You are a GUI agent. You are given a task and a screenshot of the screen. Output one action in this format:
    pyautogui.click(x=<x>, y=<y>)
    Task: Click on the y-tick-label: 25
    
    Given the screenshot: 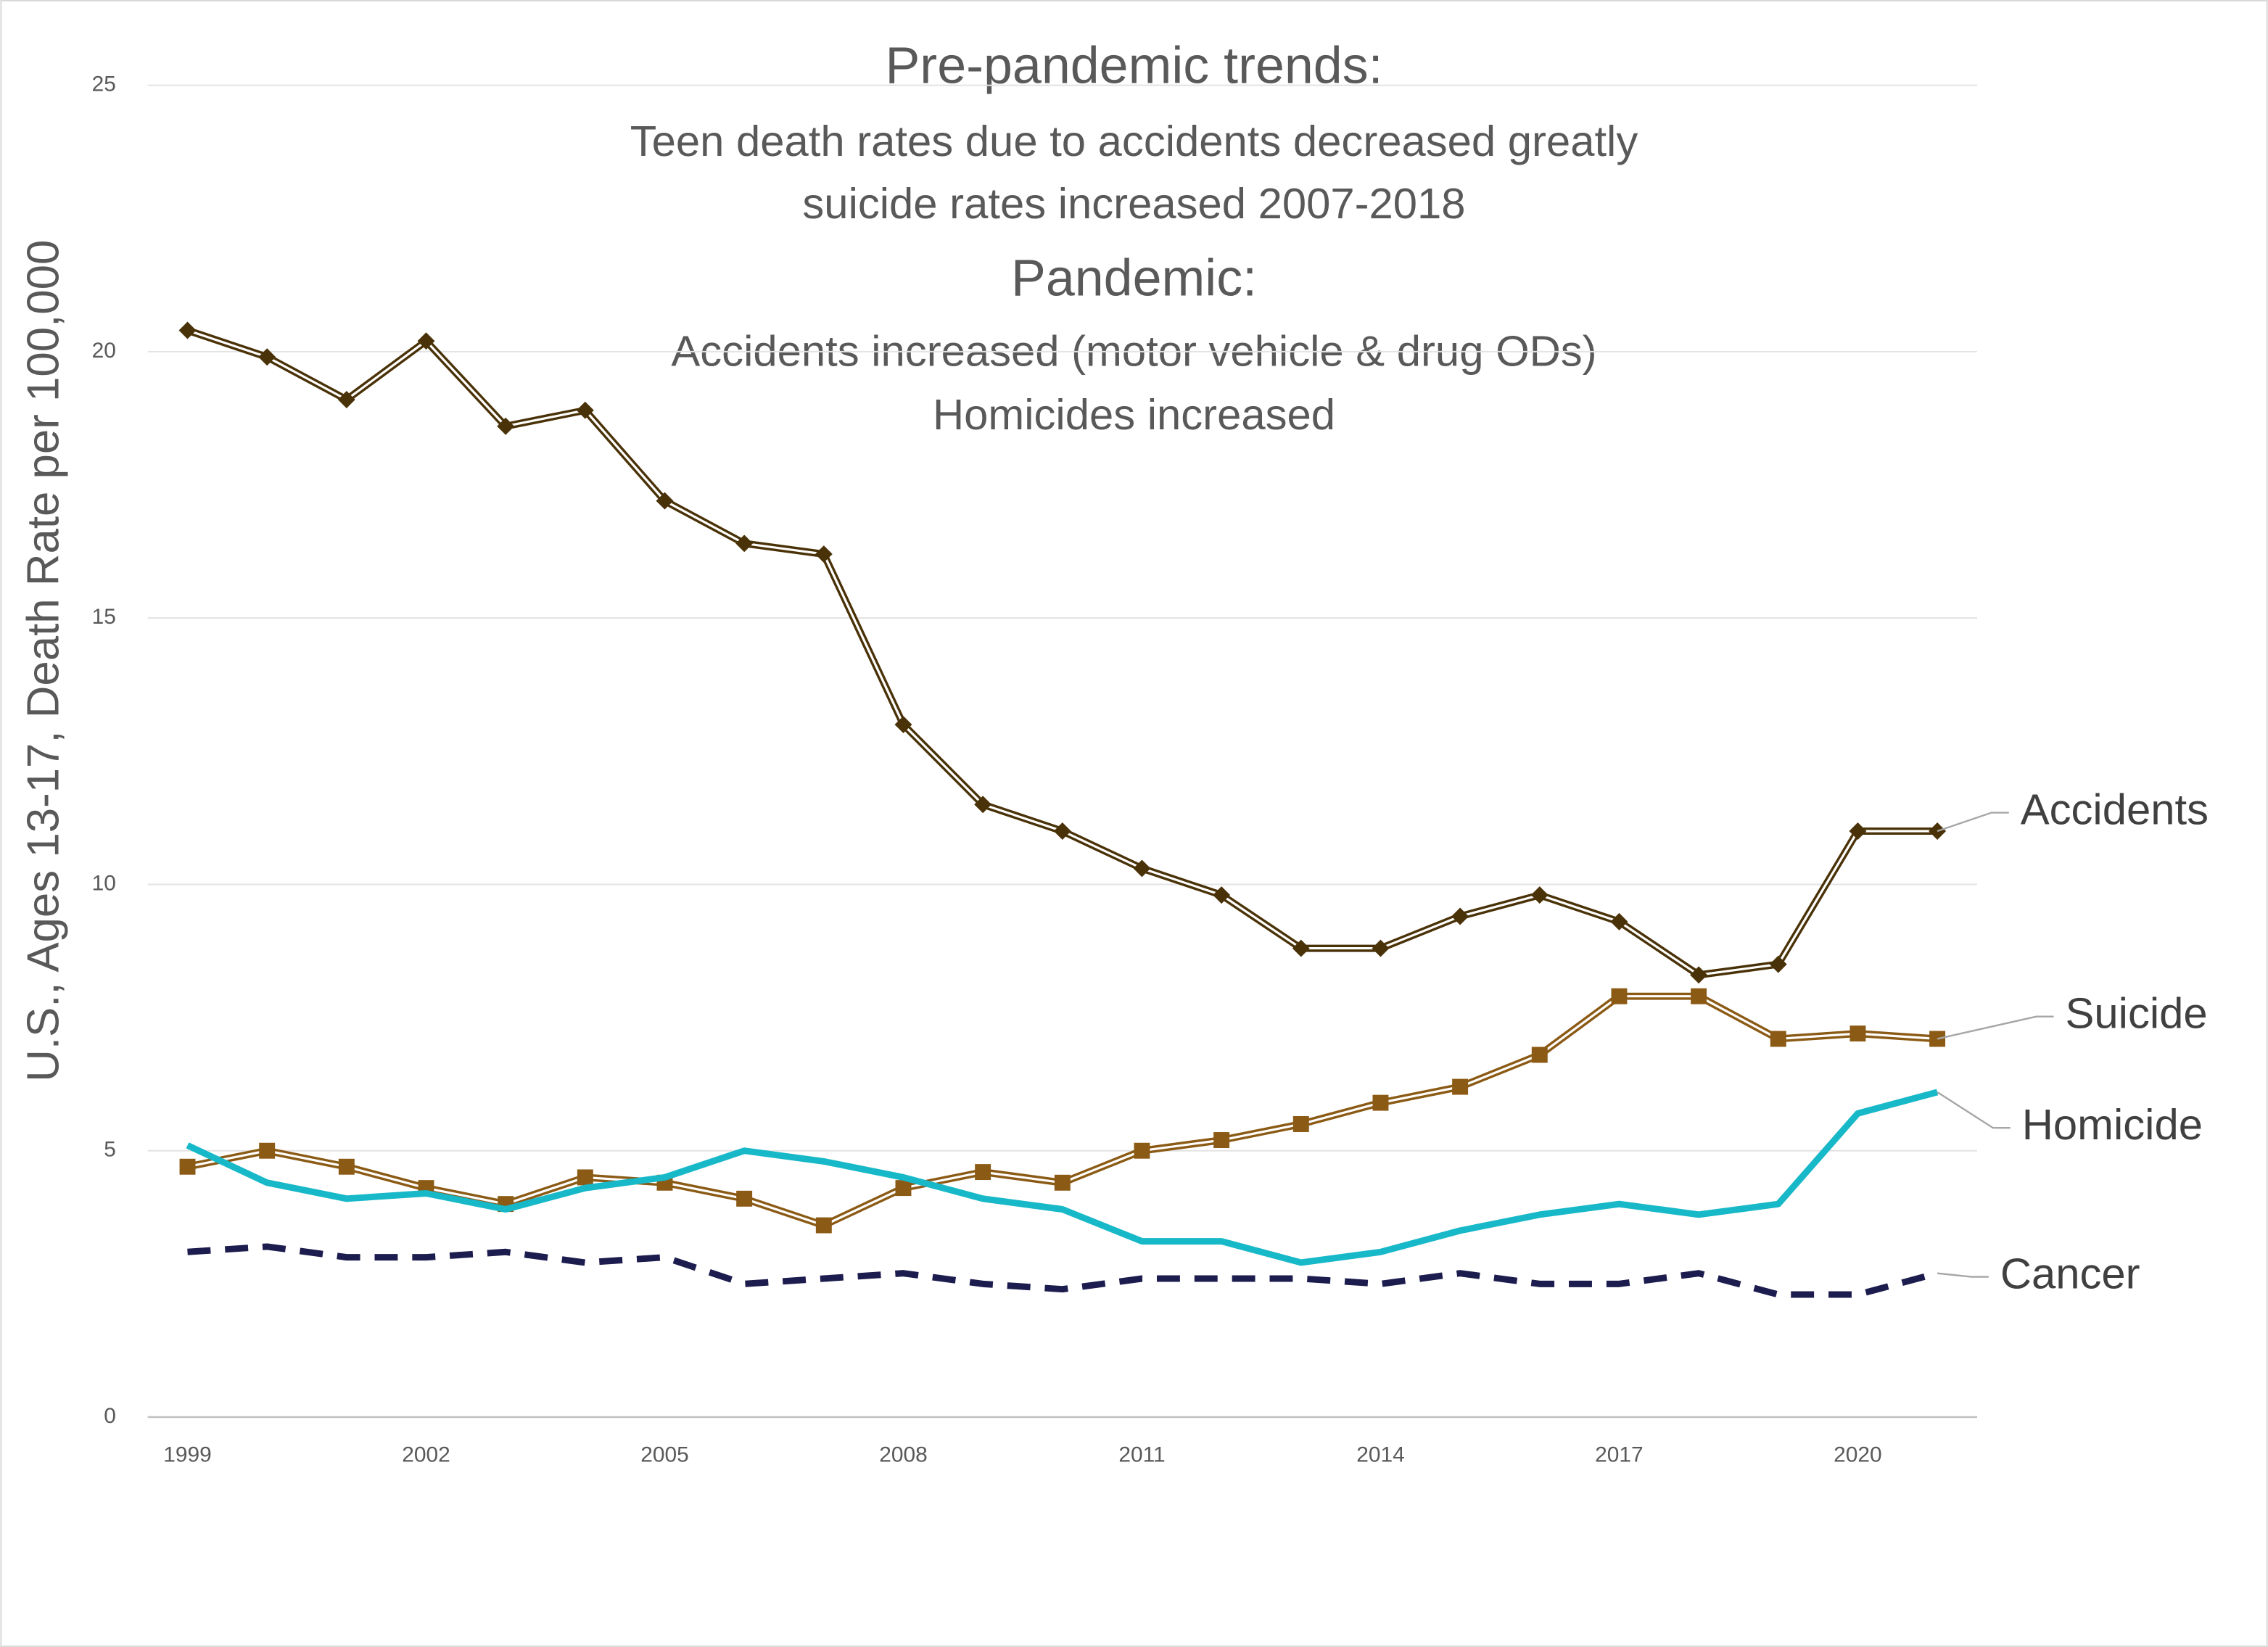 What is the action you would take?
    pyautogui.click(x=104, y=84)
    